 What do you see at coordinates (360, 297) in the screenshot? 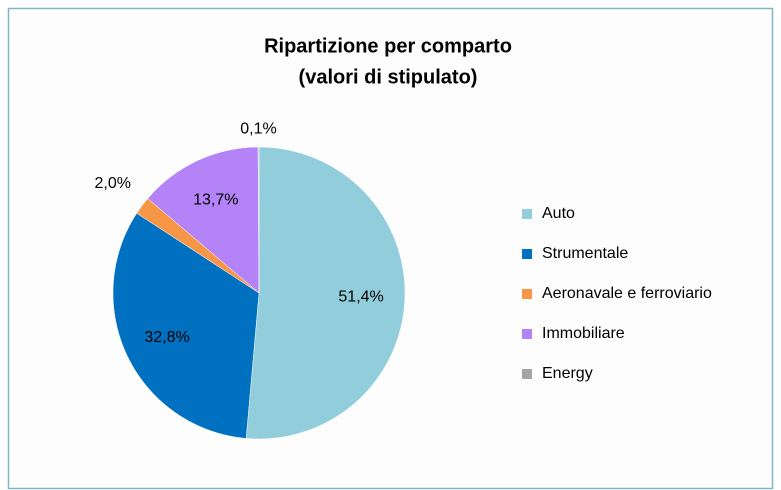
I see `data-label: 51,4%` at bounding box center [360, 297].